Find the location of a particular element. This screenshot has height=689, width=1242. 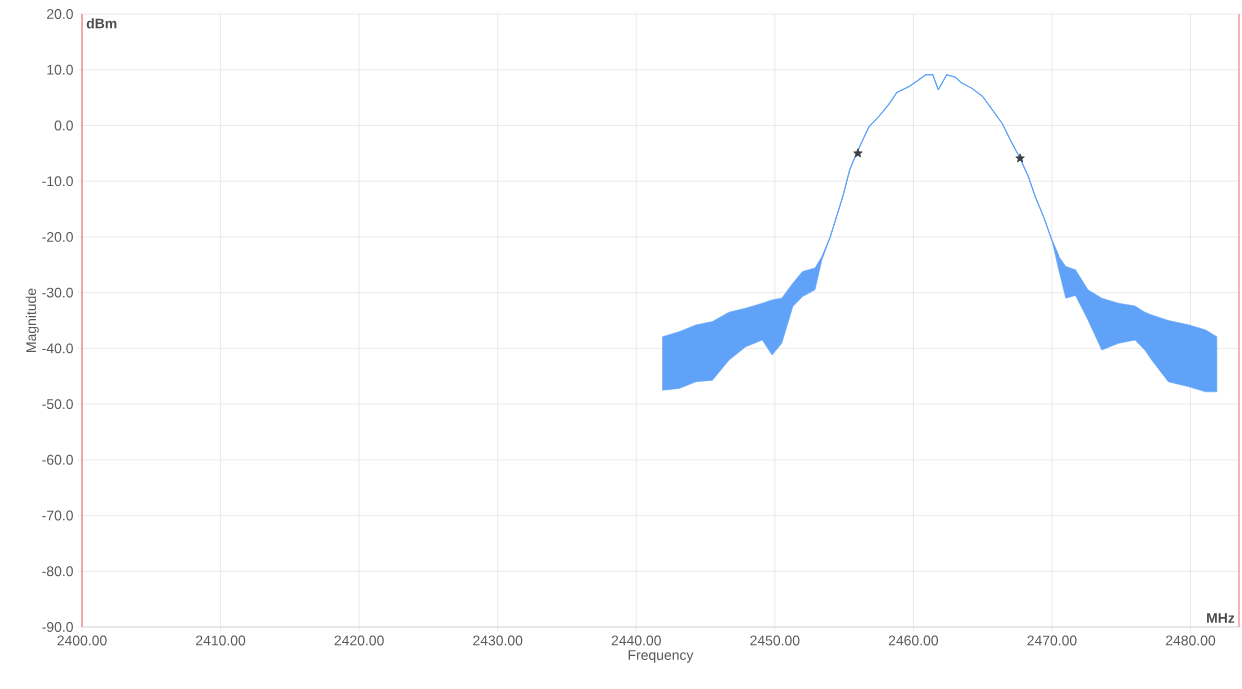

y-tick-label: -20.0 is located at coordinates (57, 236).